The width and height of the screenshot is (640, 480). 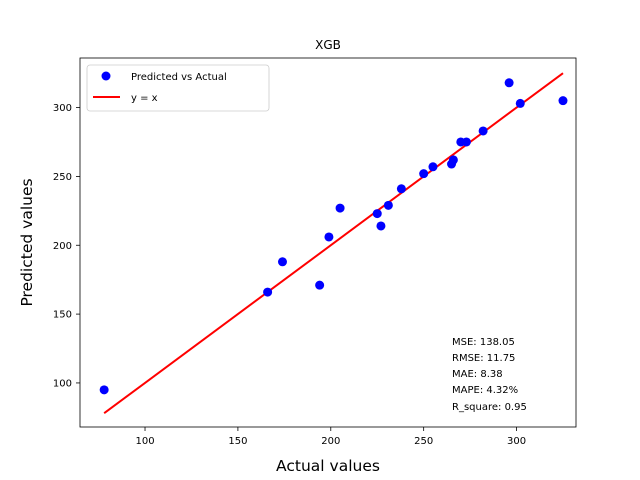 I want to click on legend-label-line: y = x, so click(x=144, y=98).